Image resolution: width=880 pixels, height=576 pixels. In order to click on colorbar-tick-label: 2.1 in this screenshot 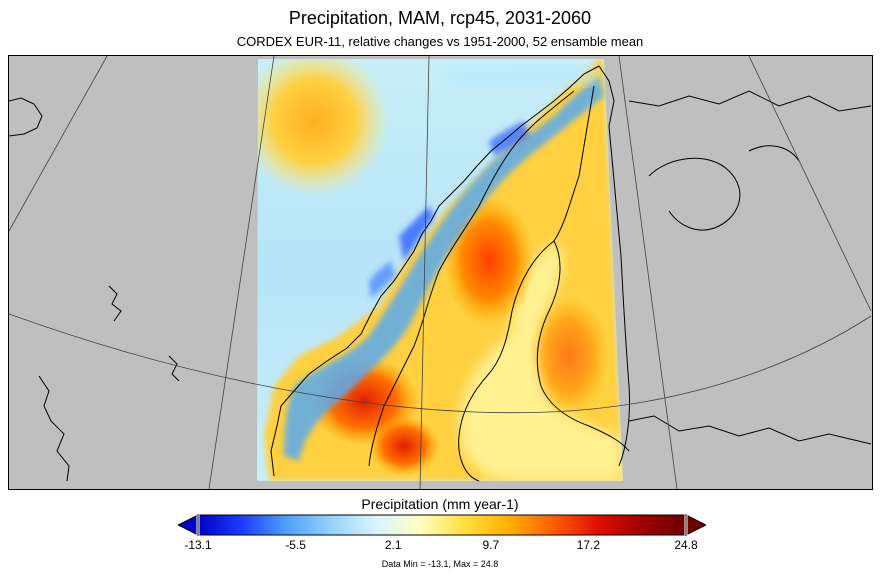, I will do `click(393, 545)`.